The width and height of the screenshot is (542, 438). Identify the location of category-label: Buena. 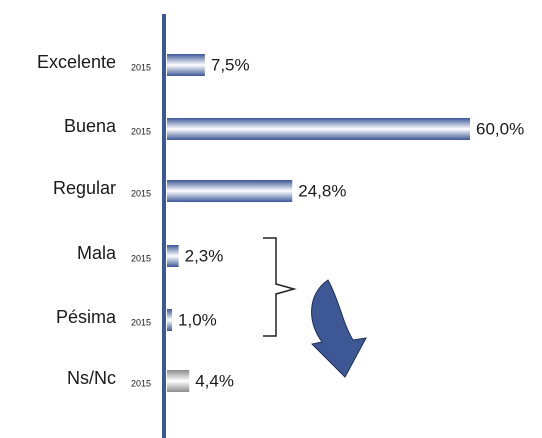
(90, 126).